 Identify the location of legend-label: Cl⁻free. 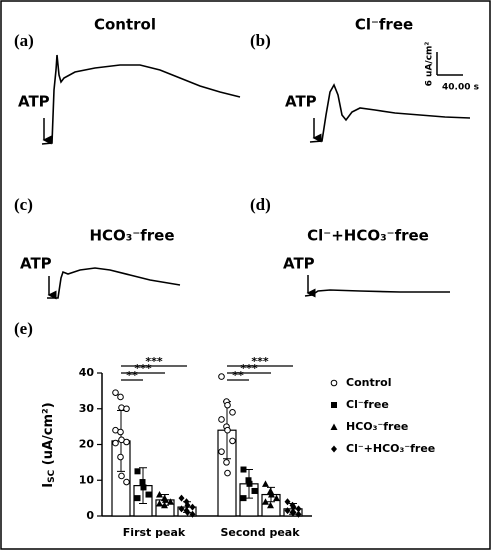
(367, 404).